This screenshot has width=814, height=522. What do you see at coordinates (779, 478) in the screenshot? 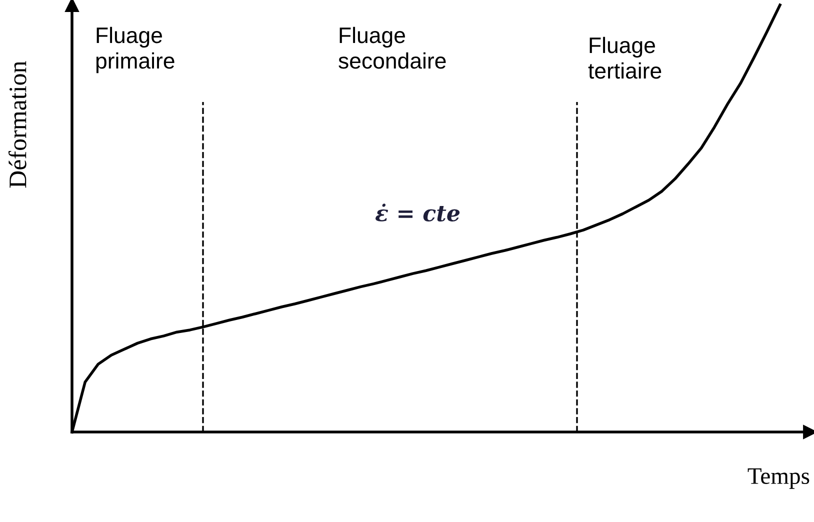
I see `x-axis-title: Temps` at bounding box center [779, 478].